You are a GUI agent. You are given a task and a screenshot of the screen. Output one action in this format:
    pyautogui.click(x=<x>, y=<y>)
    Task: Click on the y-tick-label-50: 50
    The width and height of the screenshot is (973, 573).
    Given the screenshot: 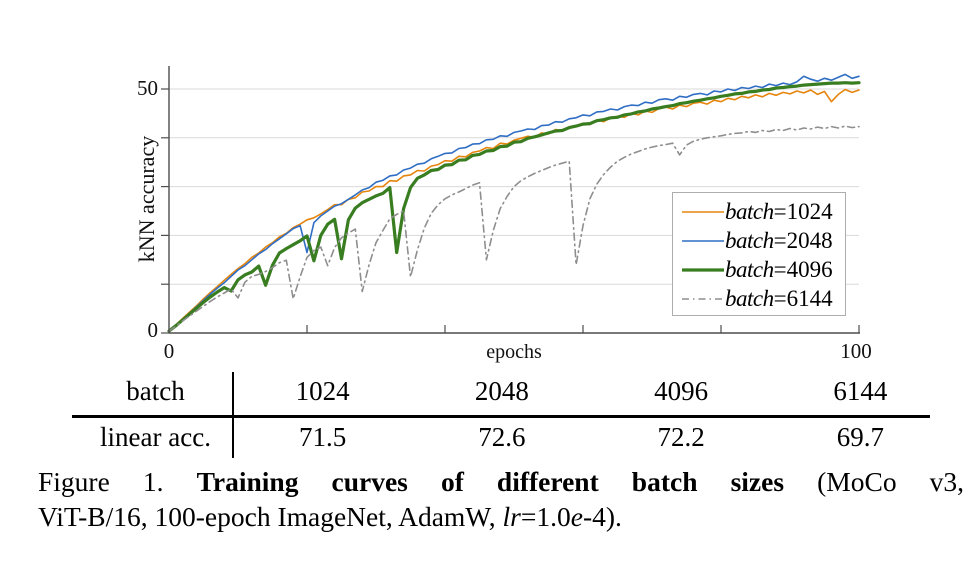 What is the action you would take?
    pyautogui.click(x=147, y=88)
    